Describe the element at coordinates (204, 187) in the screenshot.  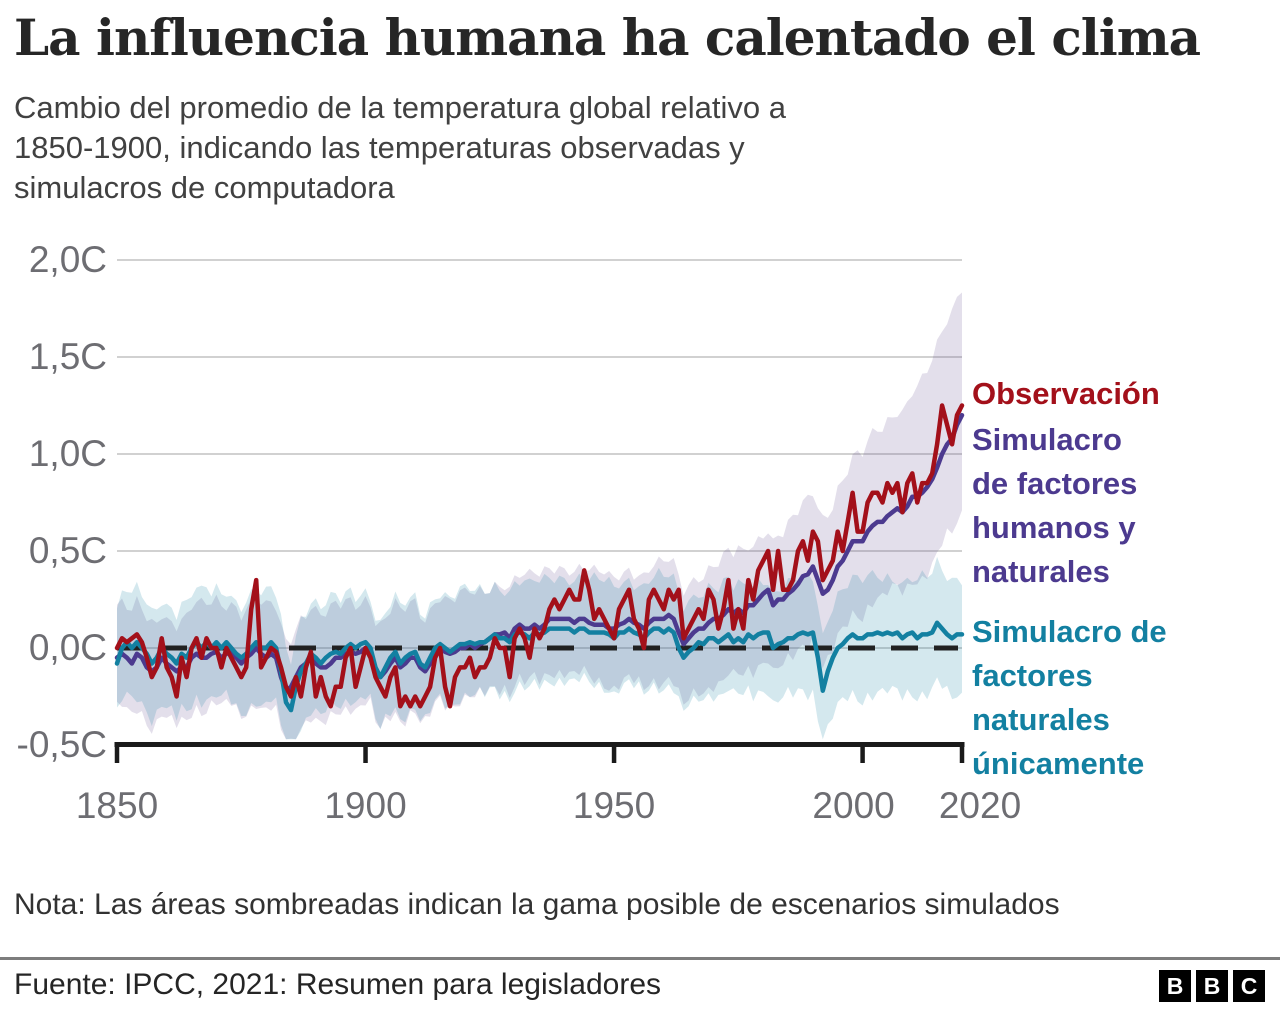
I see `chart-subtitle-line: simulacros de computadora` at that location.